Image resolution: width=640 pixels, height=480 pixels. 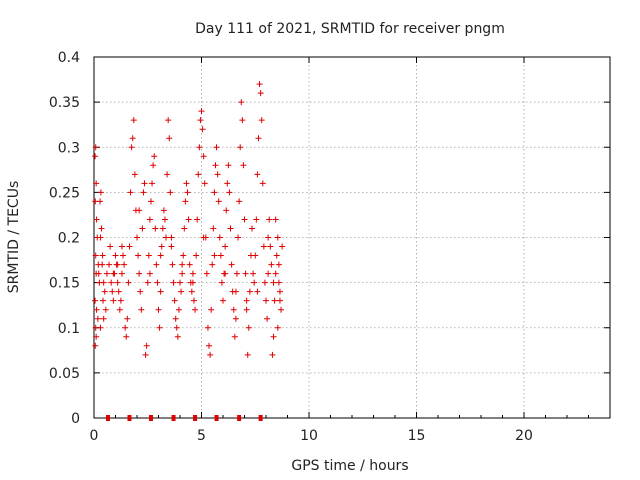 I want to click on y-tick-label: 0, so click(x=75, y=419).